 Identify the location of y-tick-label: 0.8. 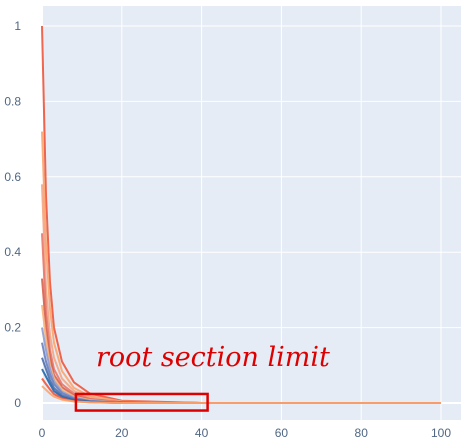
(12, 101).